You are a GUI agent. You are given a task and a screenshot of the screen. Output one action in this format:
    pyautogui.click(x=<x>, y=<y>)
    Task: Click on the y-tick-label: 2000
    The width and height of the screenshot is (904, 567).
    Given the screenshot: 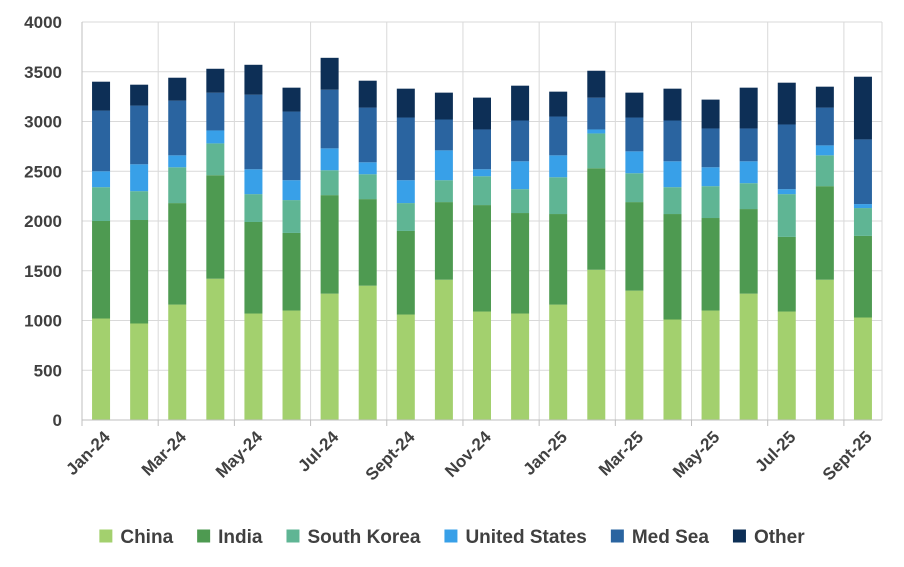 What is the action you would take?
    pyautogui.click(x=43, y=221)
    